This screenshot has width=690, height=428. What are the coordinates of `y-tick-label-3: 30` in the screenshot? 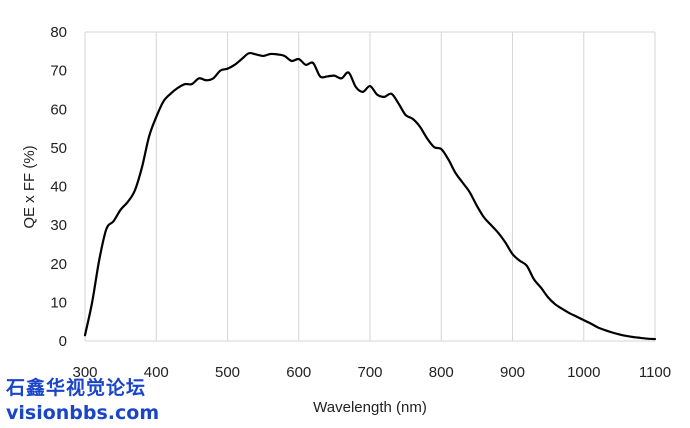 It's located at (58, 225).